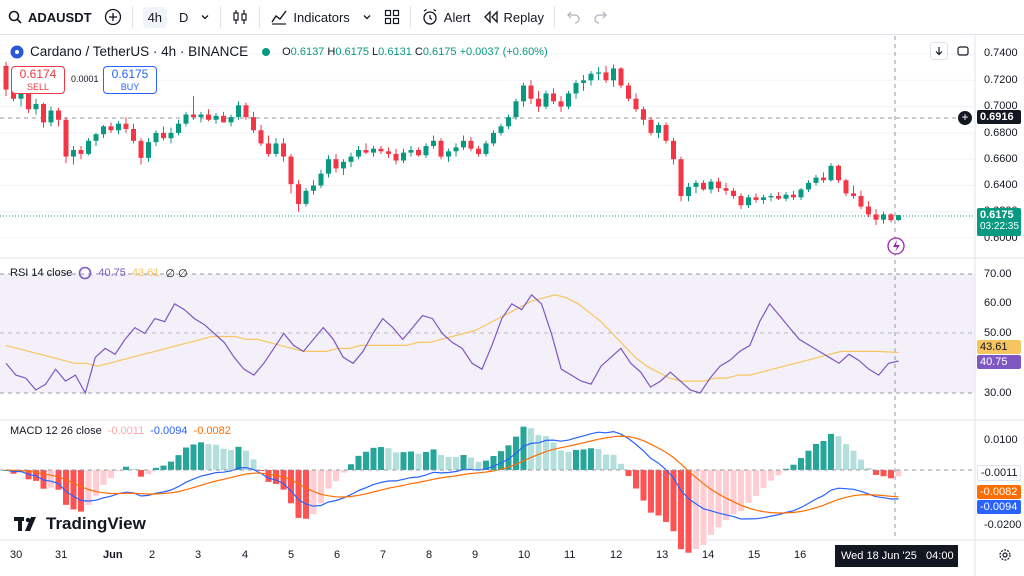 The height and width of the screenshot is (576, 1024). What do you see at coordinates (38, 80) in the screenshot?
I see `sell-button: 0.6174 SELL` at bounding box center [38, 80].